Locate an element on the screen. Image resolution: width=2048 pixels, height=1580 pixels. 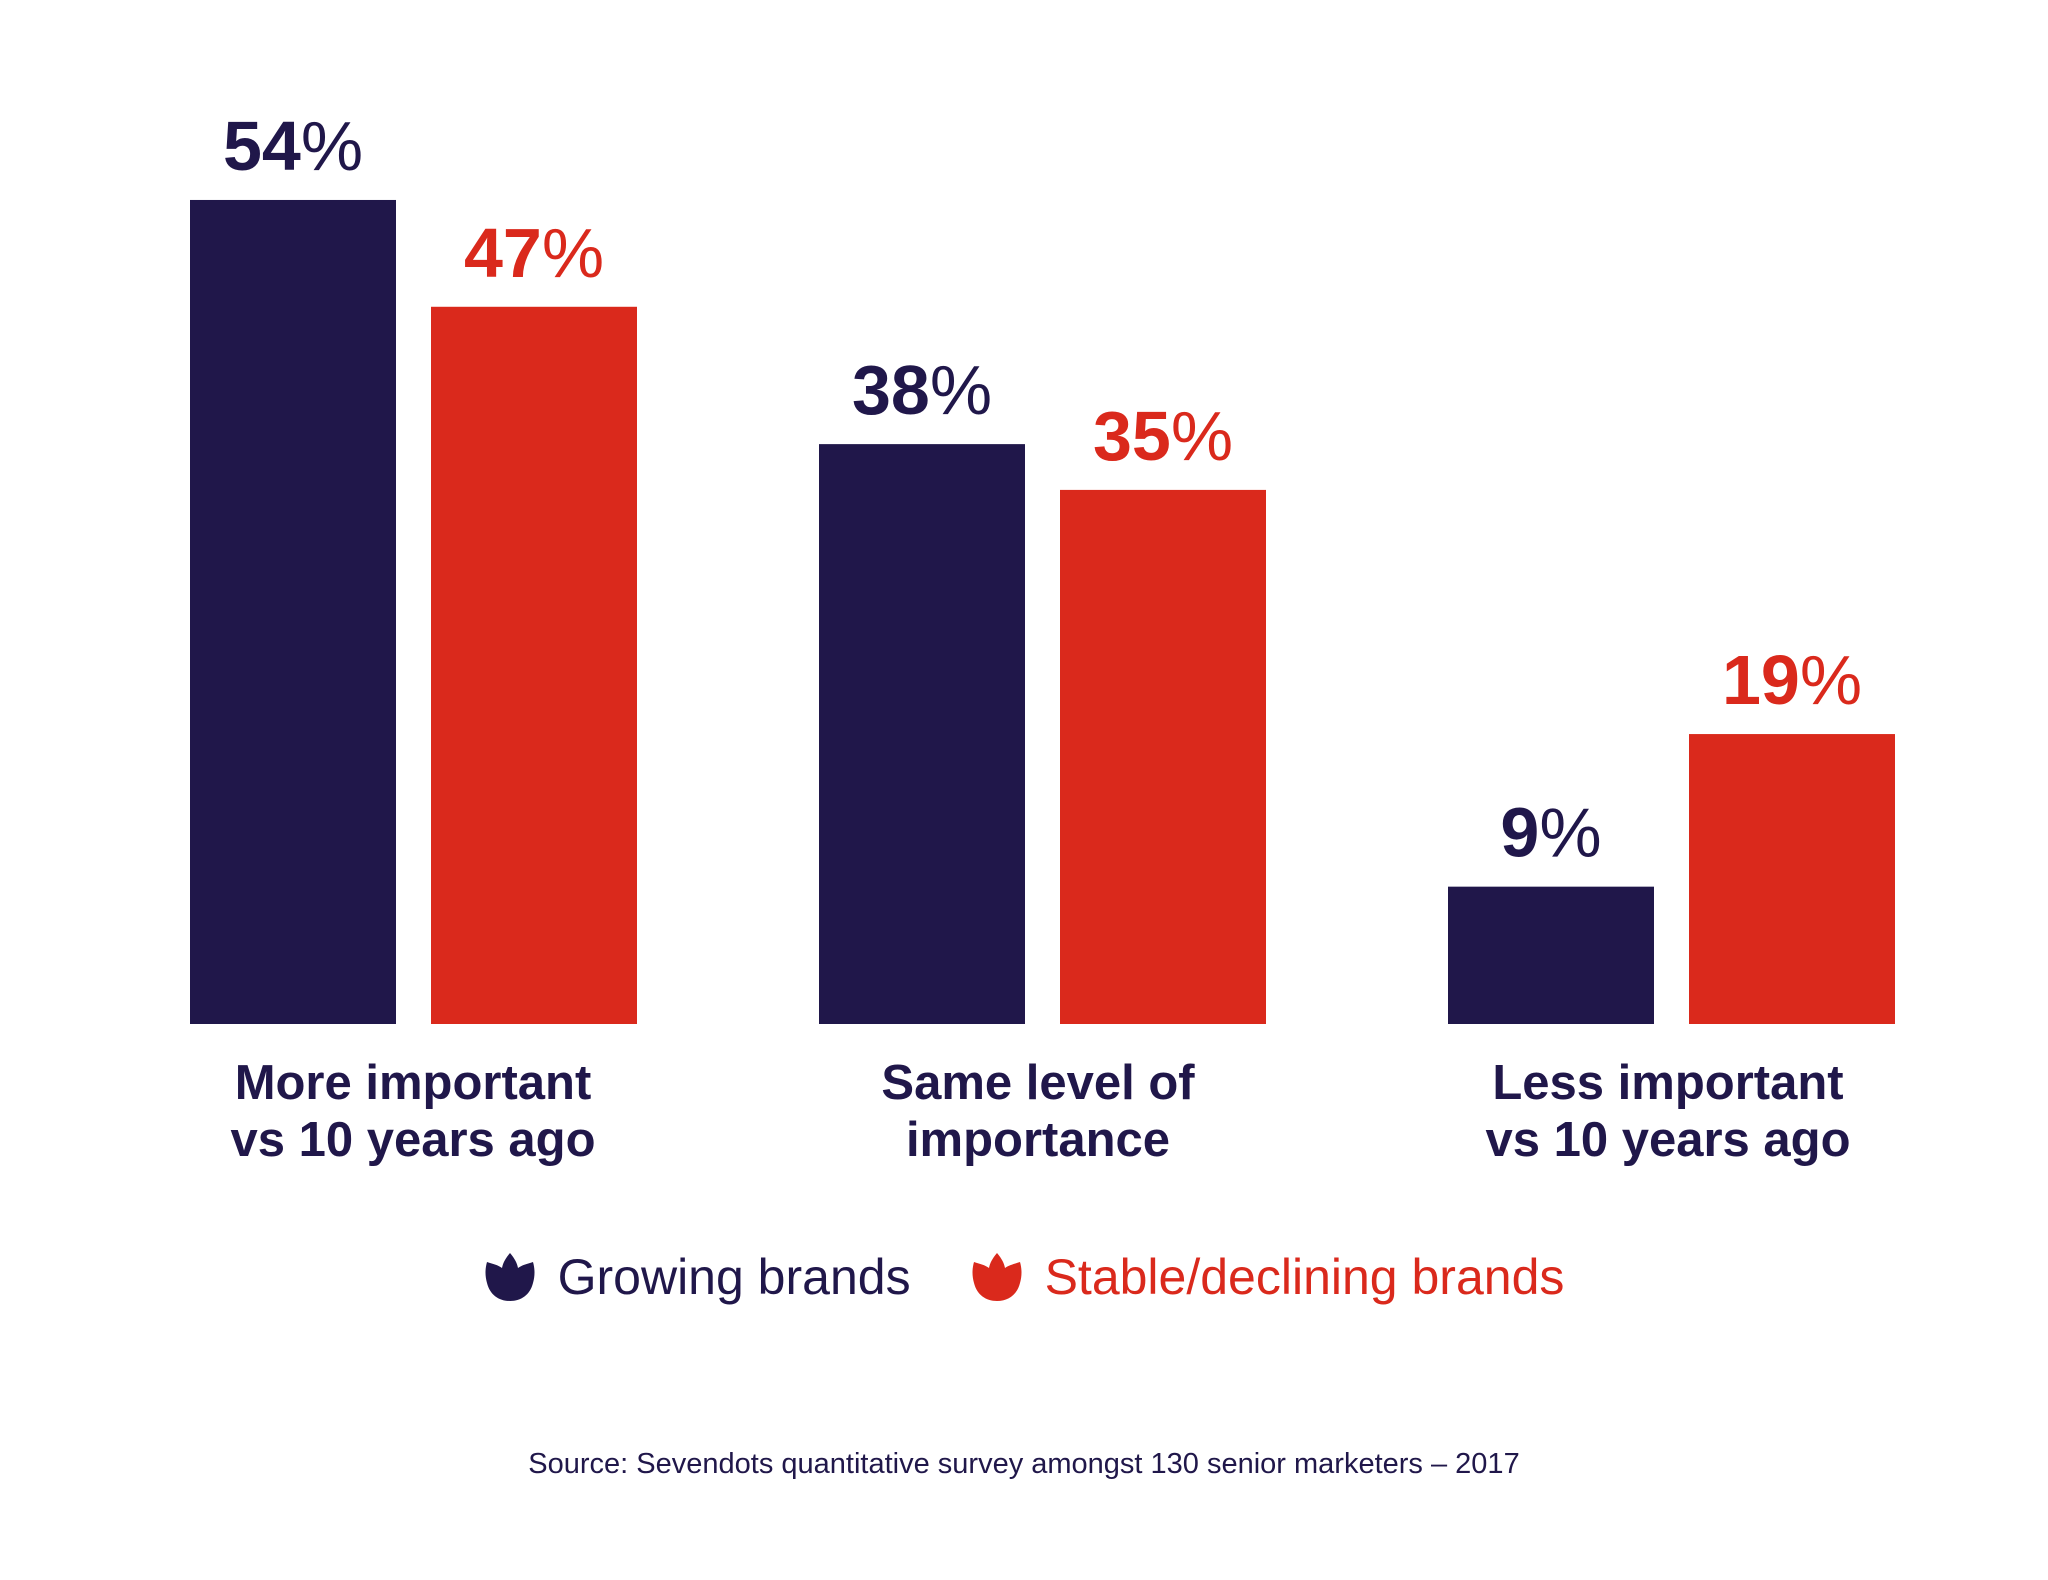
category-label-line: More important is located at coordinates (413, 1083).